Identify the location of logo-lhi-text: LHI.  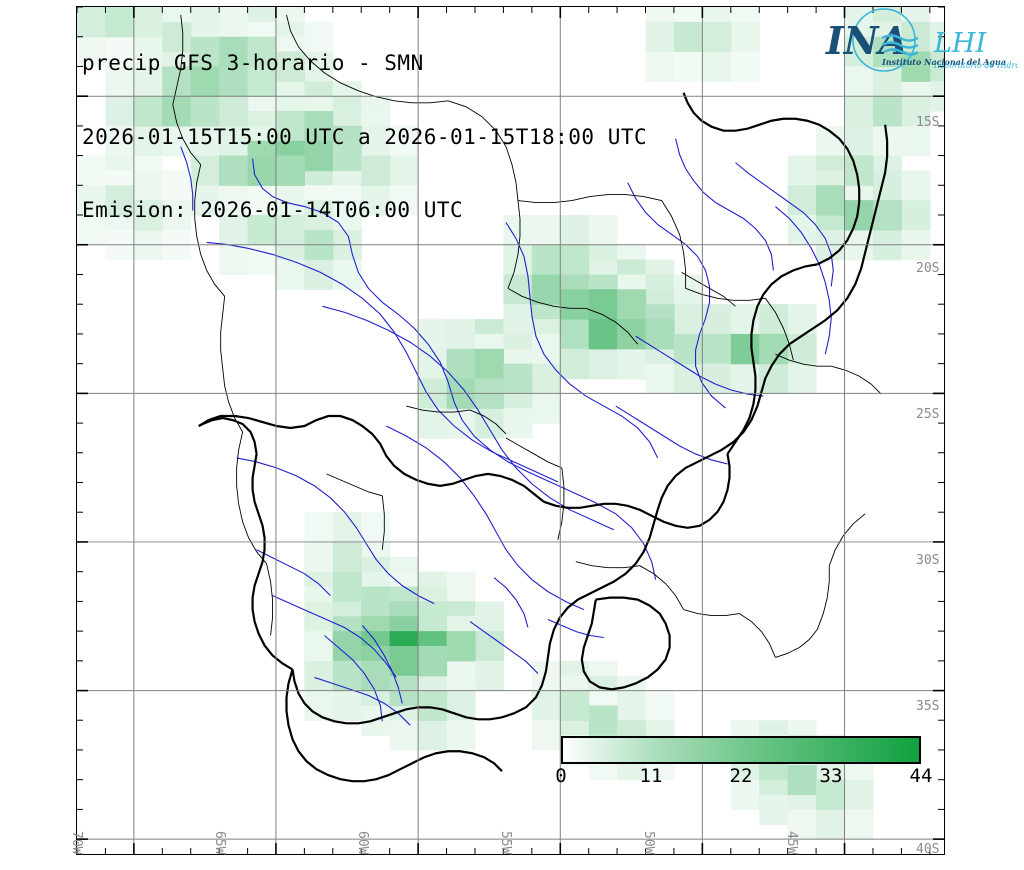
(960, 43).